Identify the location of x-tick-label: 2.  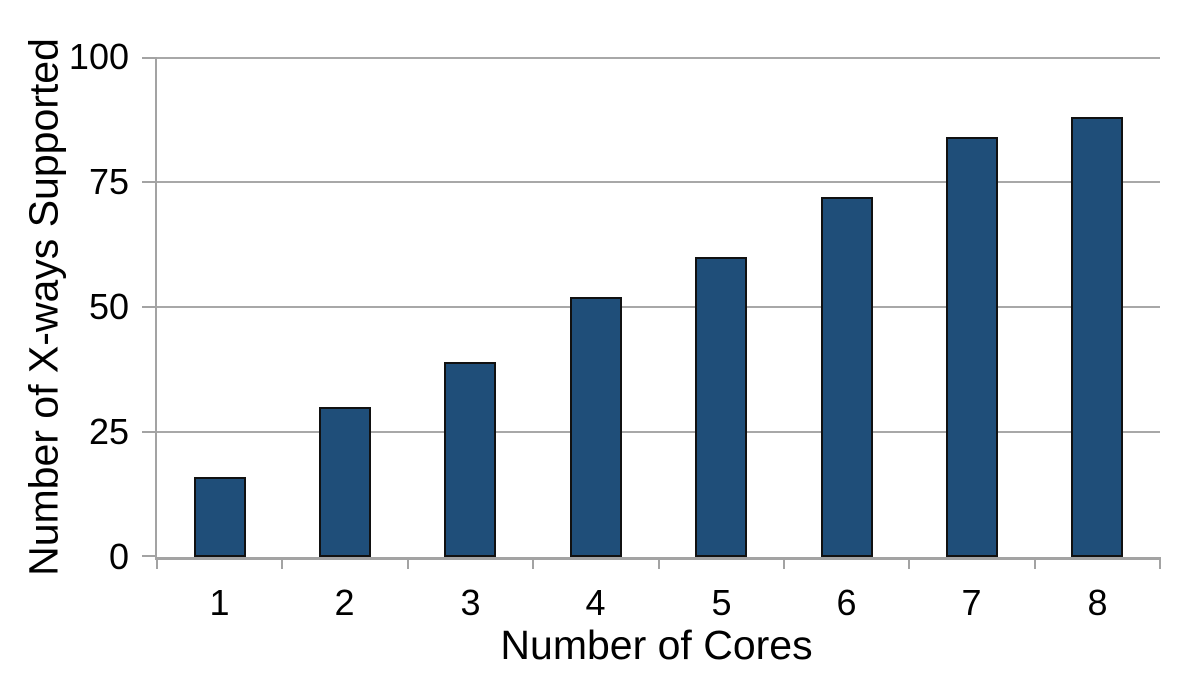
(344, 602).